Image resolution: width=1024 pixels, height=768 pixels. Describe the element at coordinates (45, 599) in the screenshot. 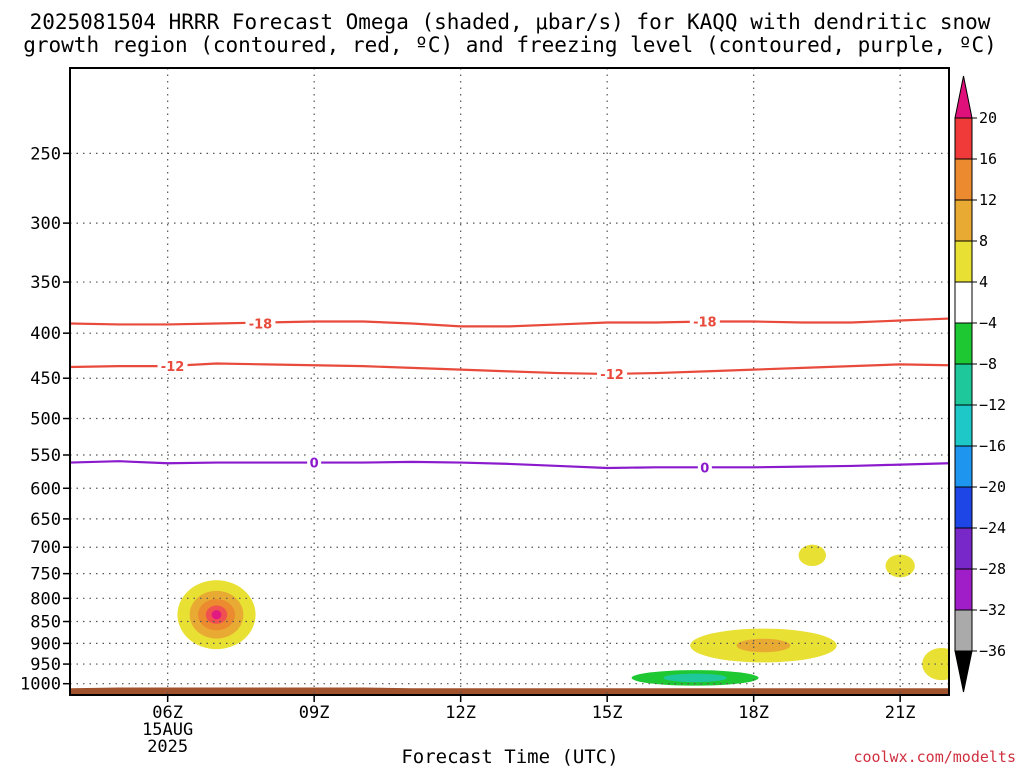

I see `y-tick-label-800: 800` at that location.